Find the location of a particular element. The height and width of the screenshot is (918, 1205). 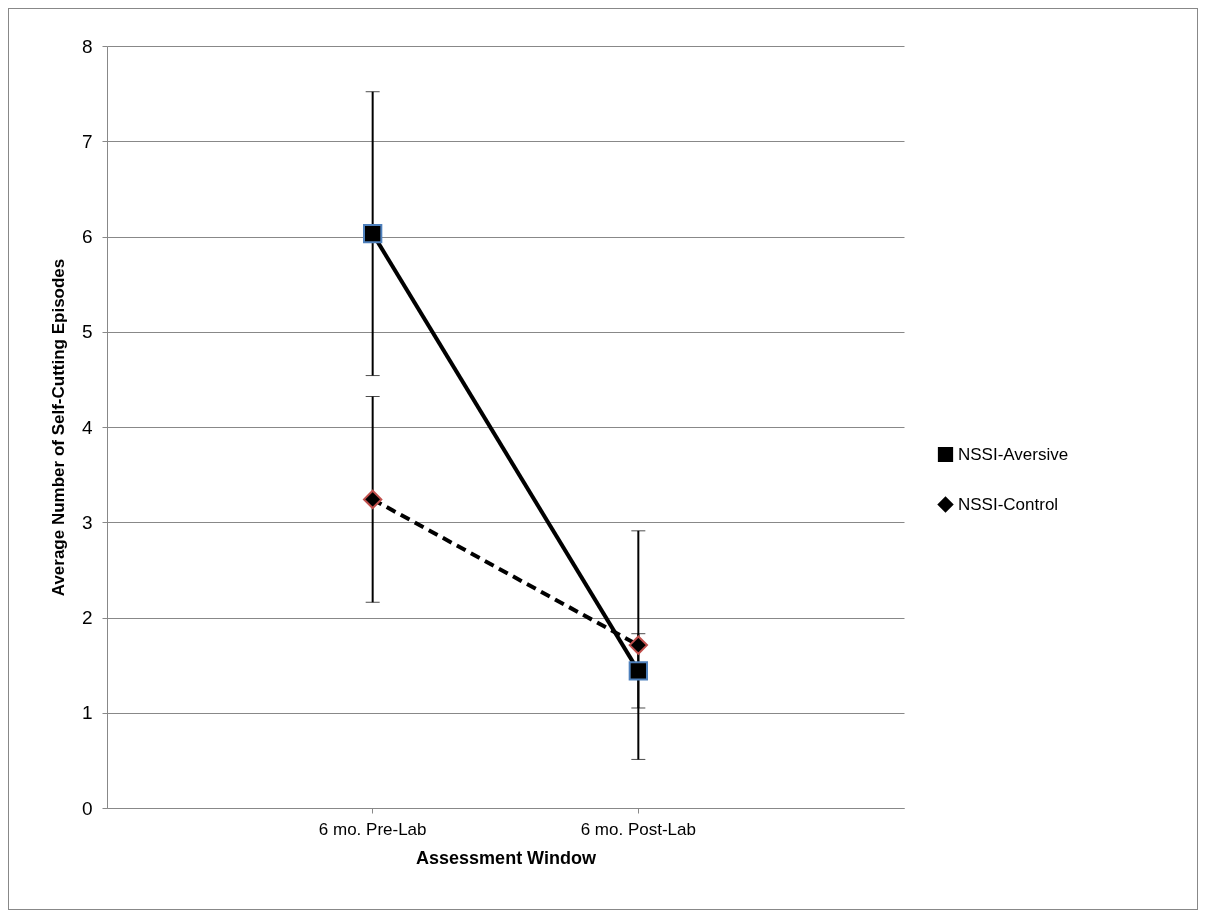

y-tick-label: 3 is located at coordinates (87, 522).